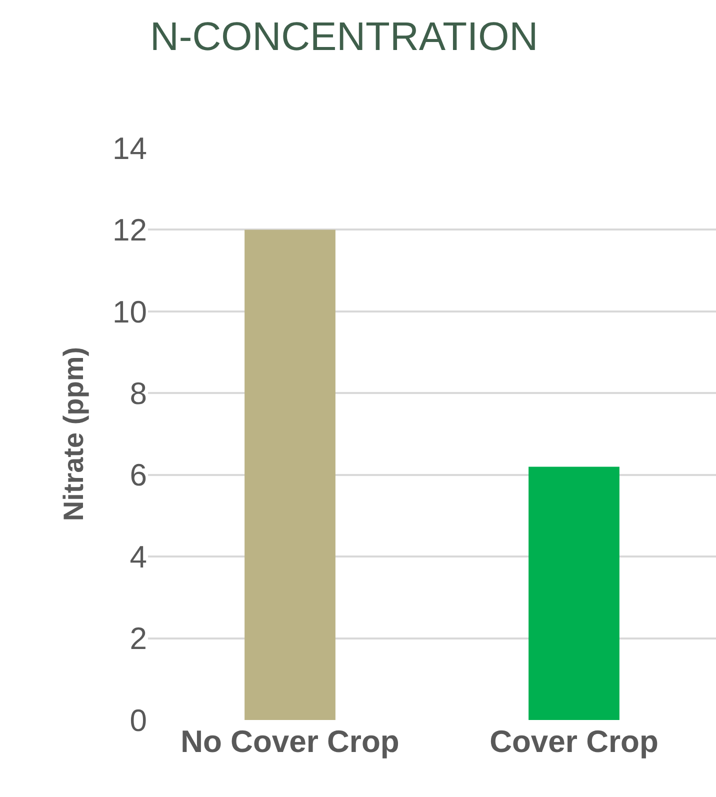 The width and height of the screenshot is (716, 797). Describe the element at coordinates (138, 638) in the screenshot. I see `y-tick-label: 2` at that location.